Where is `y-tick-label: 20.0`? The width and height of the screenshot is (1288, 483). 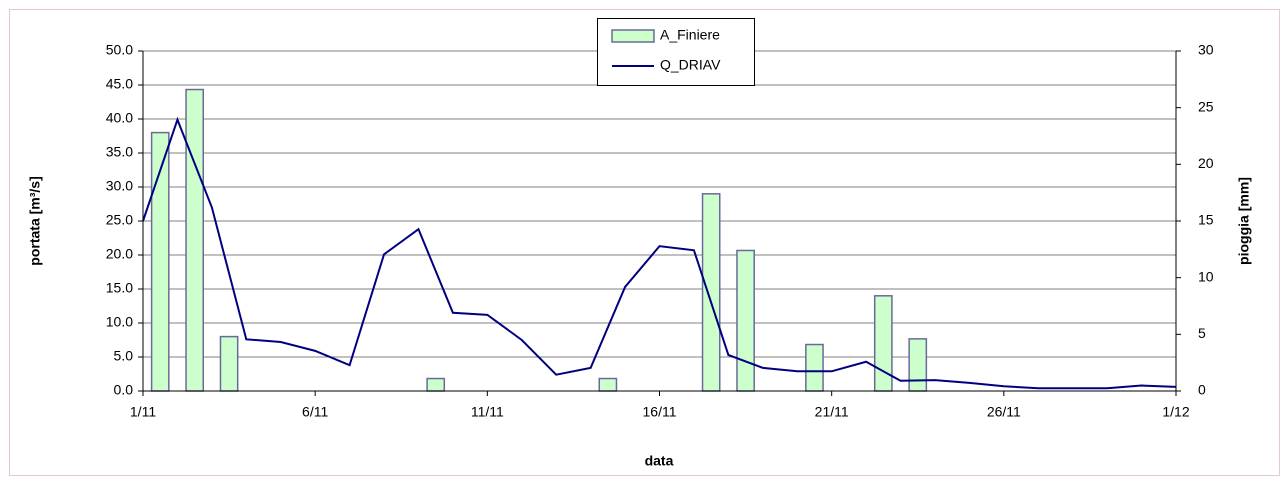 y-tick-label: 20.0 is located at coordinates (119, 254).